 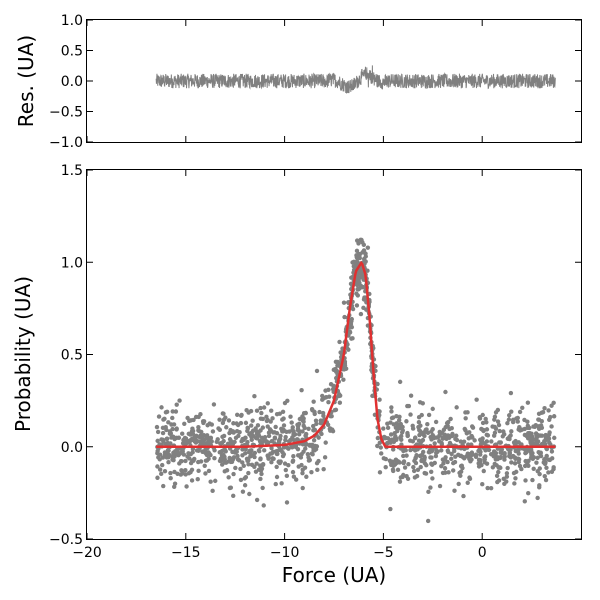 I want to click on x-tick-label: 0, so click(x=482, y=553).